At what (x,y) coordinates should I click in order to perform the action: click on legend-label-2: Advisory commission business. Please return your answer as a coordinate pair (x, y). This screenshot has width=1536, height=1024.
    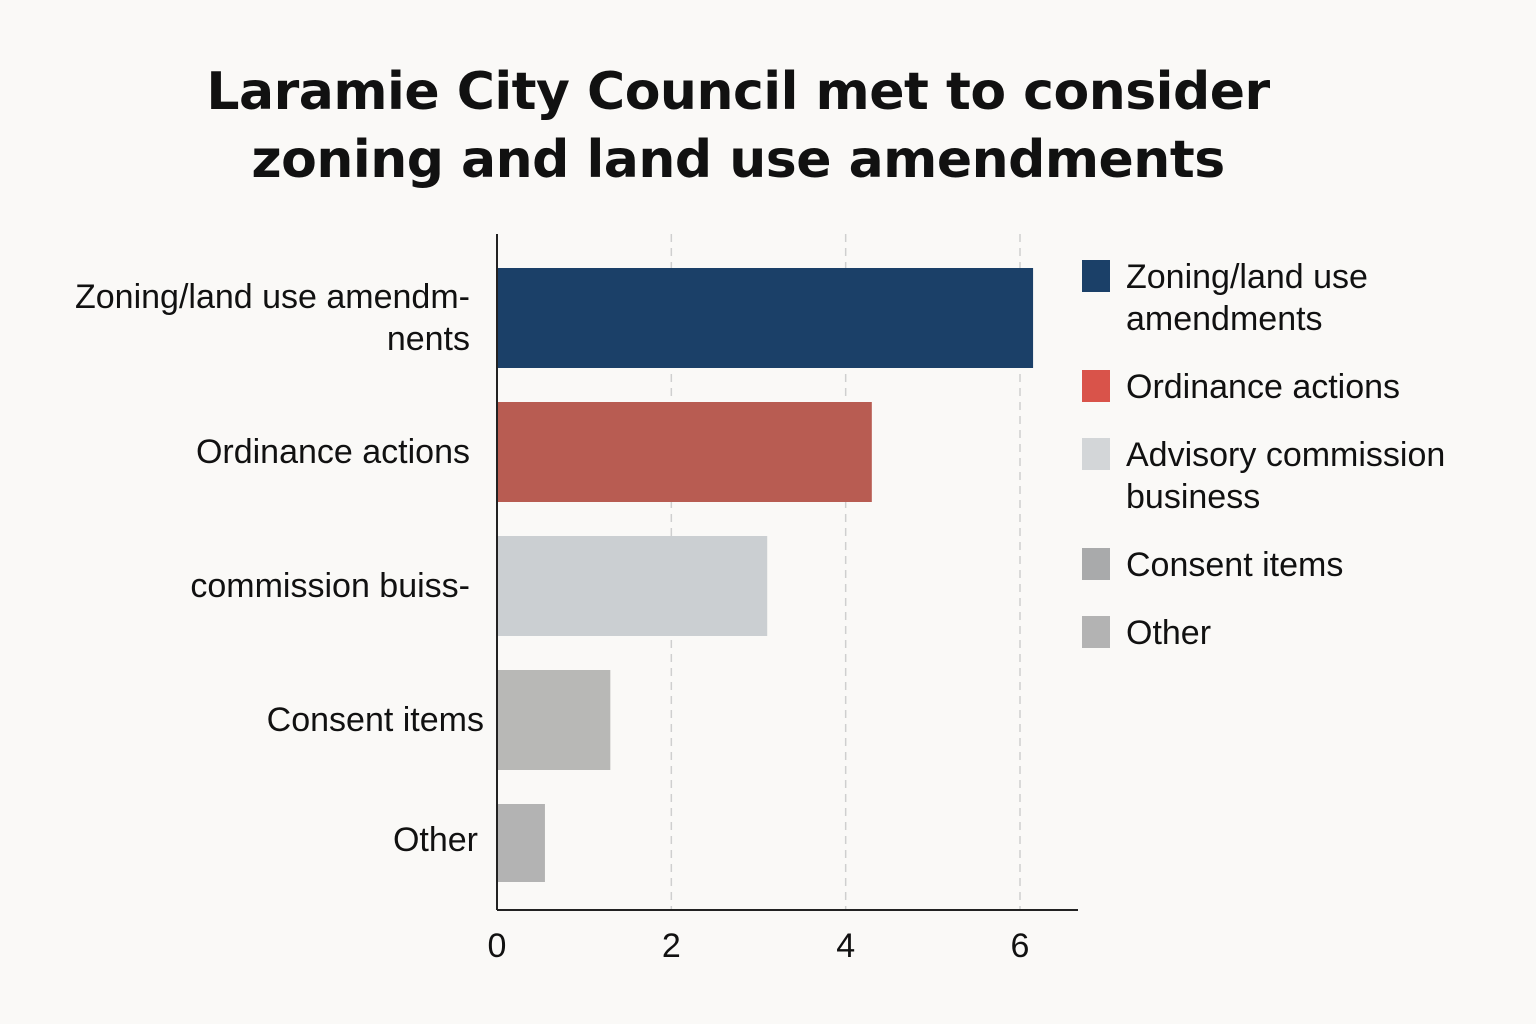
    Looking at the image, I should click on (1286, 476).